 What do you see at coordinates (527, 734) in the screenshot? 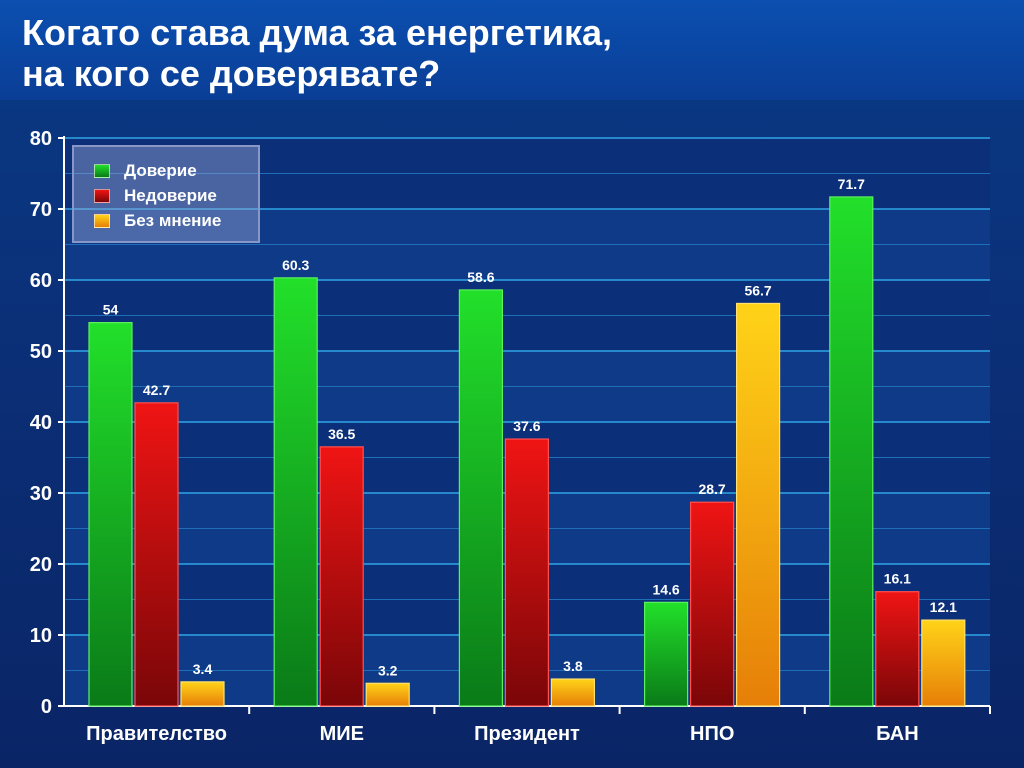
I see `x-category-label: Президент` at bounding box center [527, 734].